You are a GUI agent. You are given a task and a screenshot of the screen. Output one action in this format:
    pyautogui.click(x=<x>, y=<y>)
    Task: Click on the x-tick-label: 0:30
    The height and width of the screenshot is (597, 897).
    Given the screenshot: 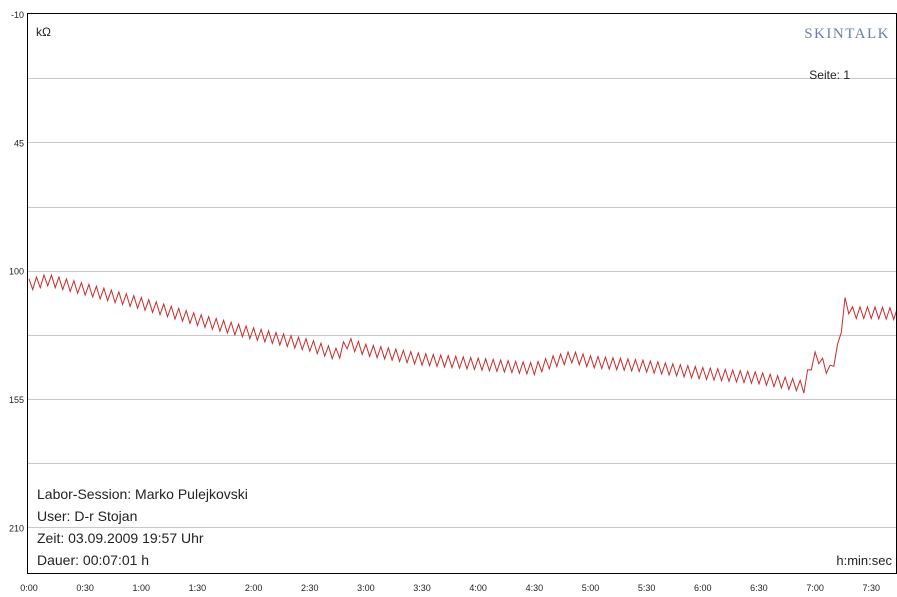 What is the action you would take?
    pyautogui.click(x=85, y=588)
    